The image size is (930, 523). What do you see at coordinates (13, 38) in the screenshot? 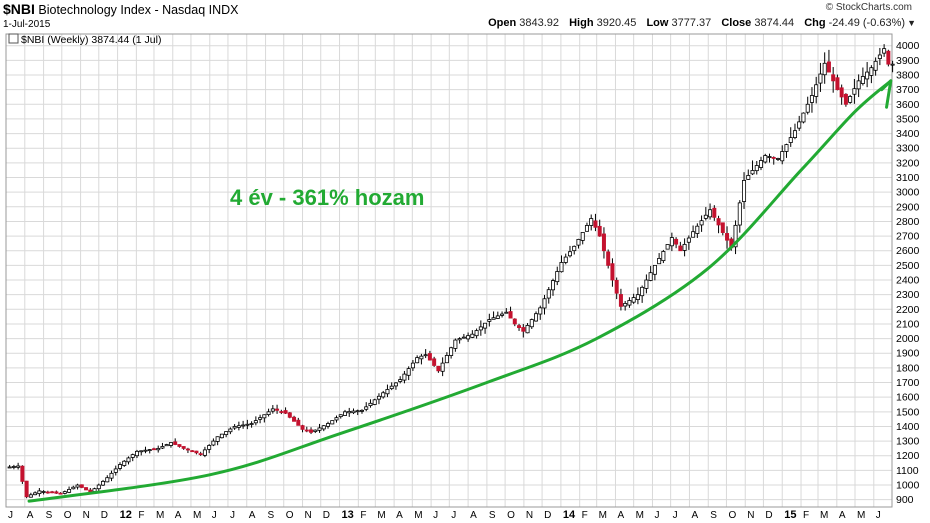
I see `legend-swatch-icon` at bounding box center [13, 38].